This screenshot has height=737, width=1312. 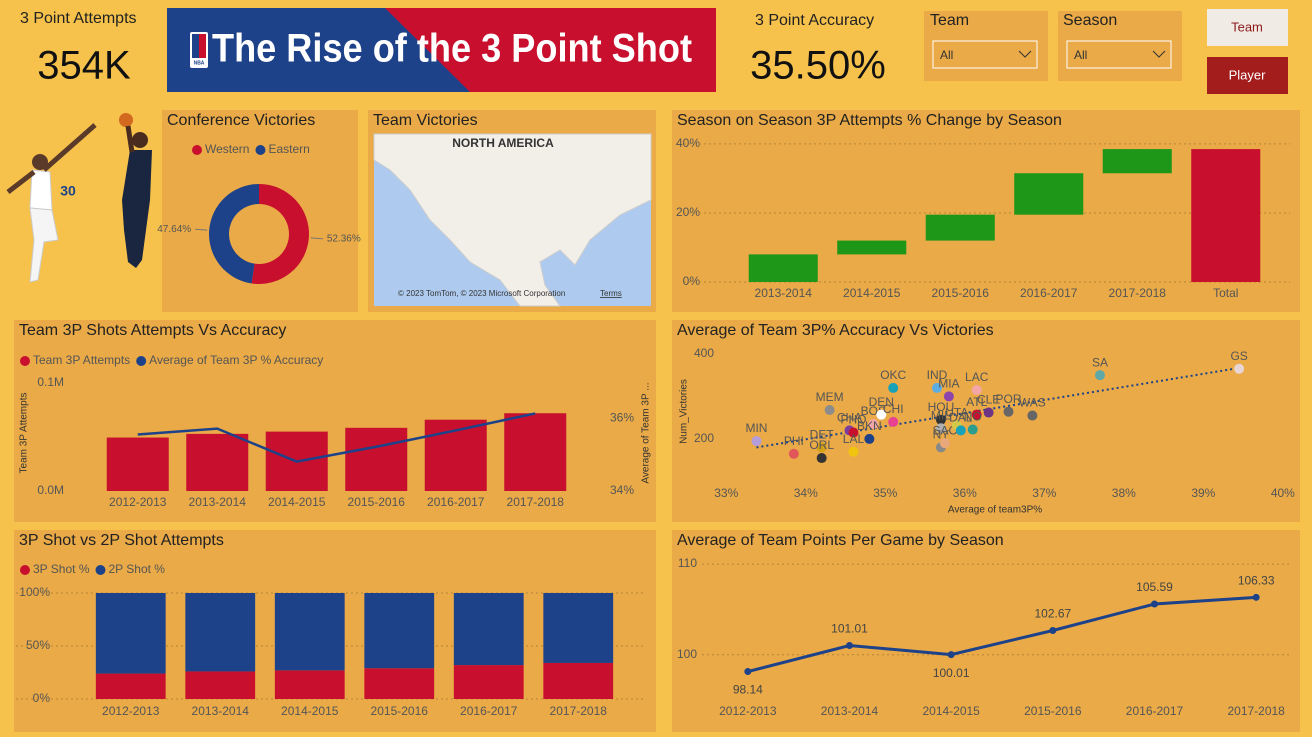 I want to click on legend-label: 2P Shot %, so click(x=136, y=569).